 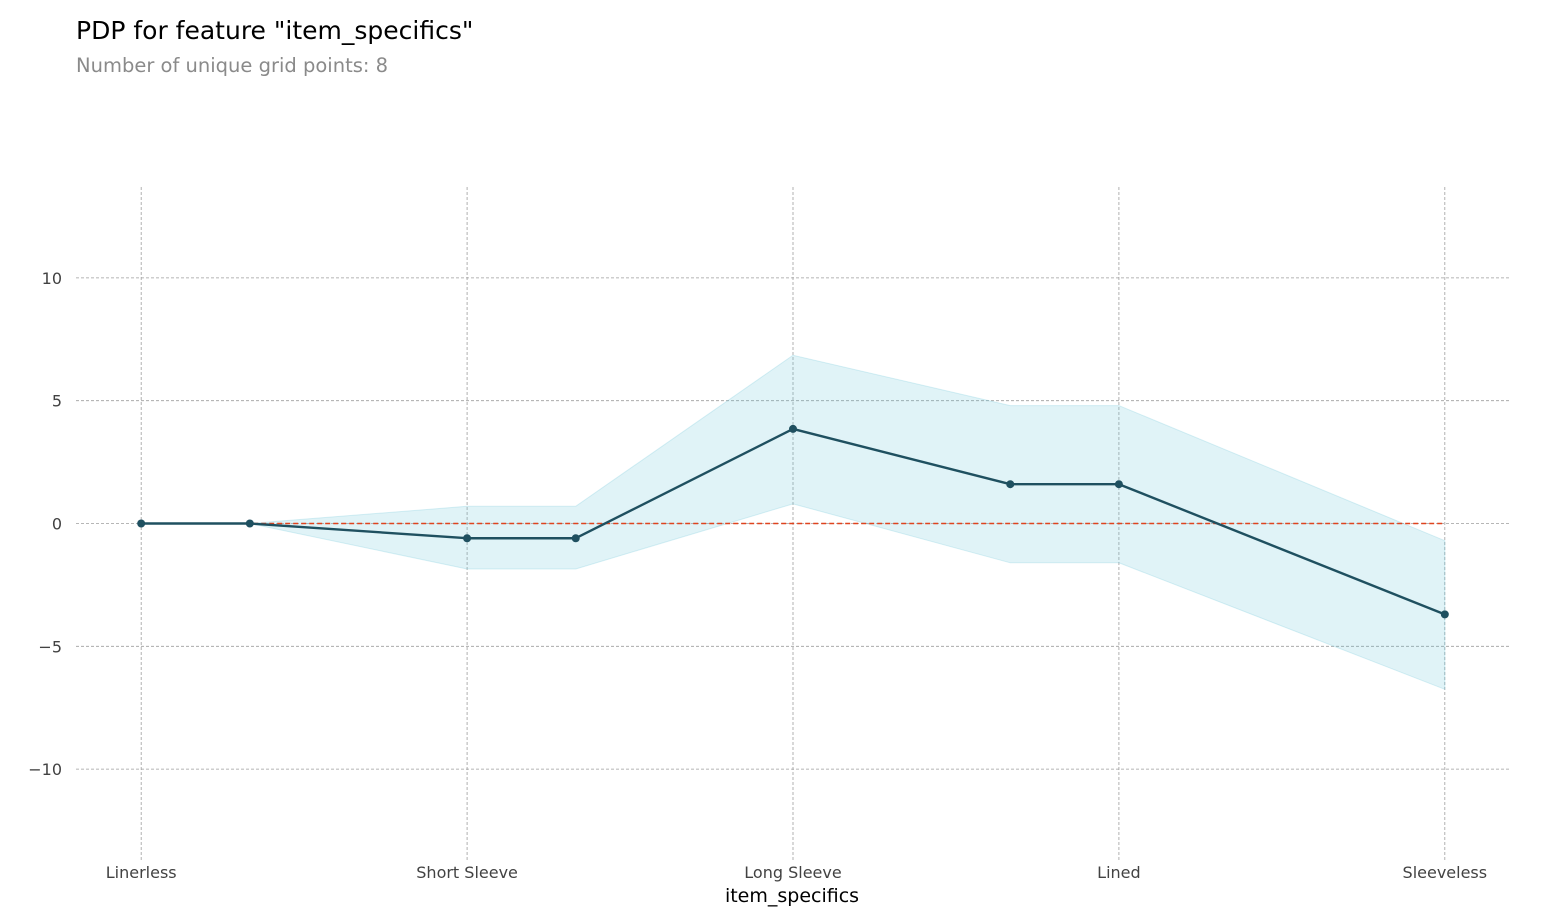 I want to click on chart-title: PDP for feature "item_specifics", so click(x=275, y=30).